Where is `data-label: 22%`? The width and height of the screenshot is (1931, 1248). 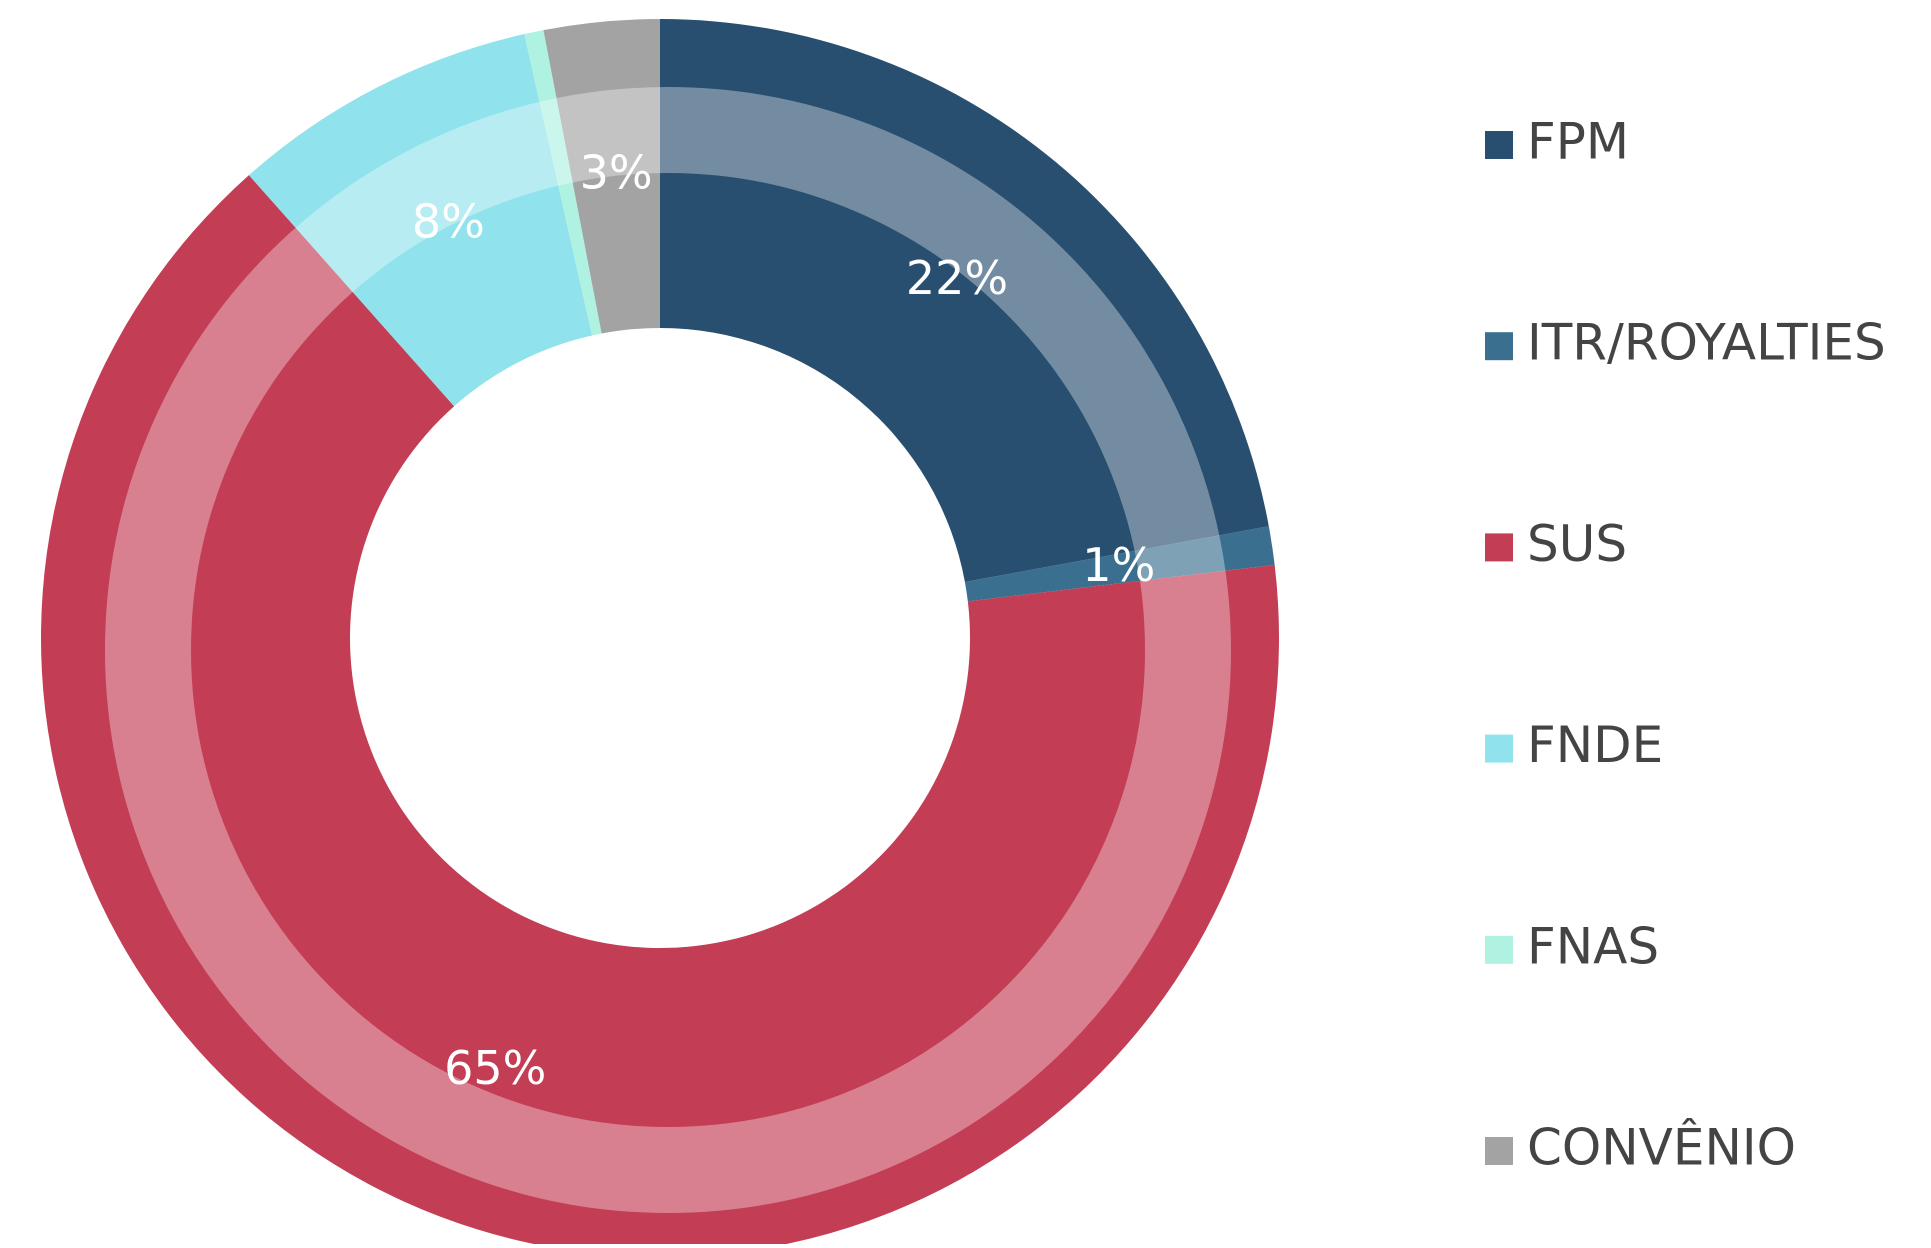
data-label: 22% is located at coordinates (957, 278).